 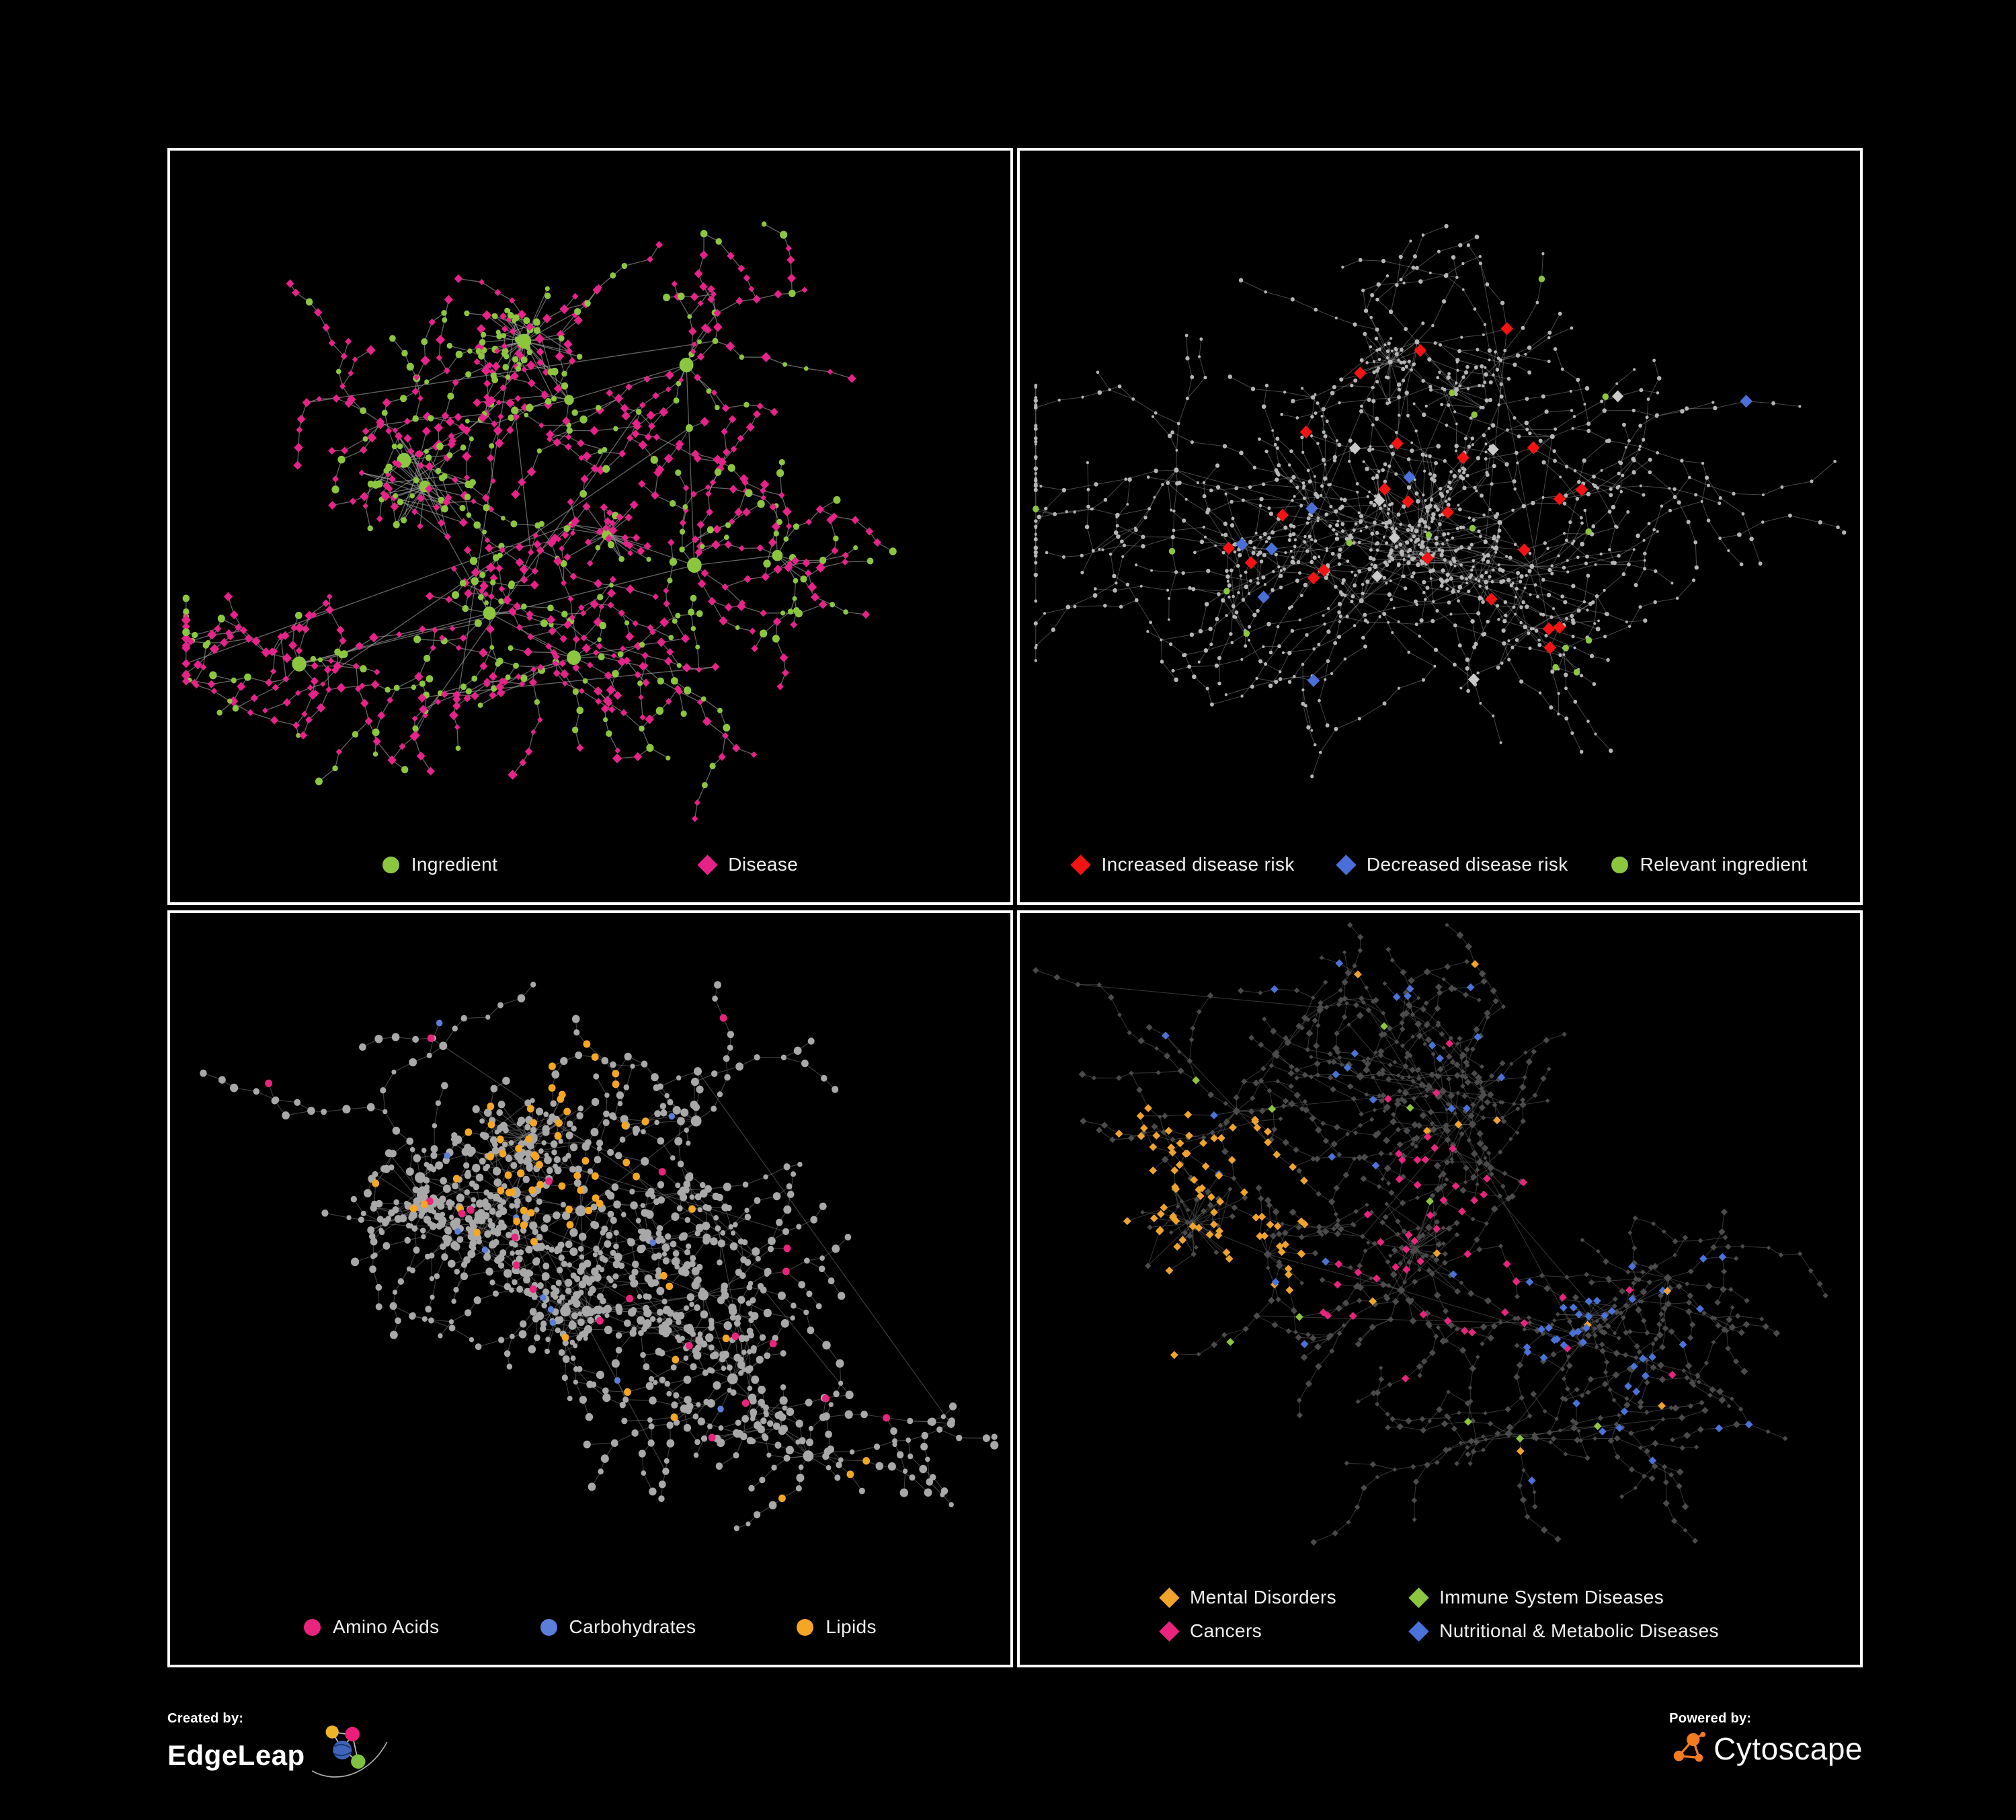 I want to click on powered-by-label: Powered by:, so click(x=1710, y=1718).